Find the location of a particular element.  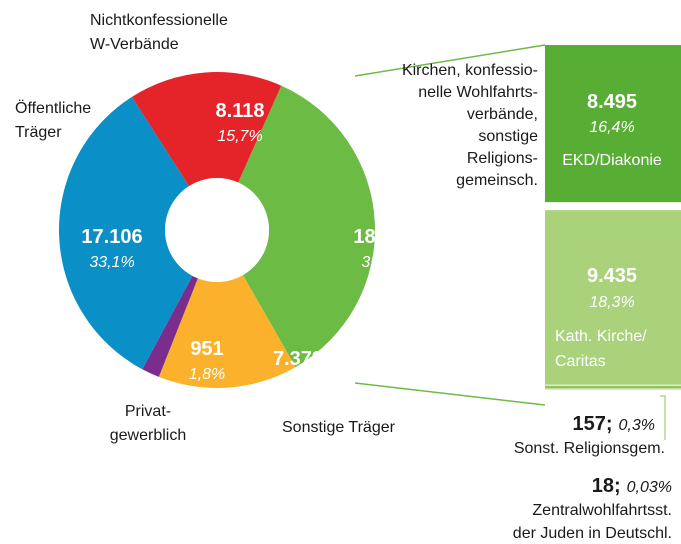

category-label: Privat- is located at coordinates (148, 411).